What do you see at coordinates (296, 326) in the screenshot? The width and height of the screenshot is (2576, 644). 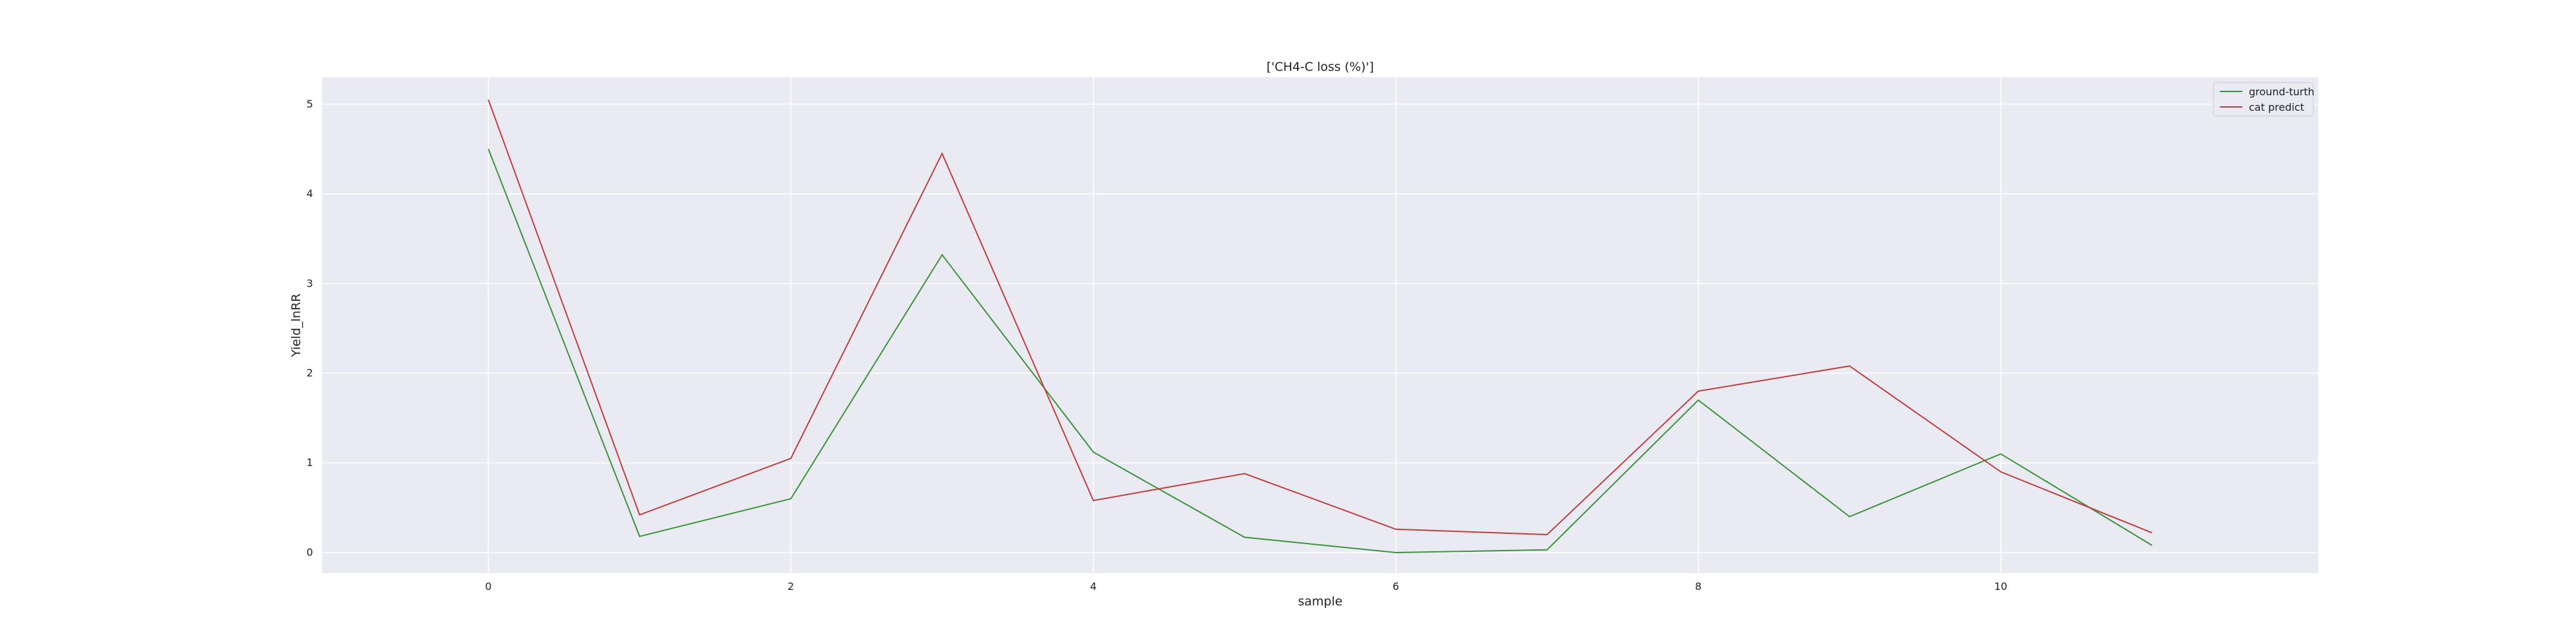 I see `y-axis-label: Yield_lnRR` at bounding box center [296, 326].